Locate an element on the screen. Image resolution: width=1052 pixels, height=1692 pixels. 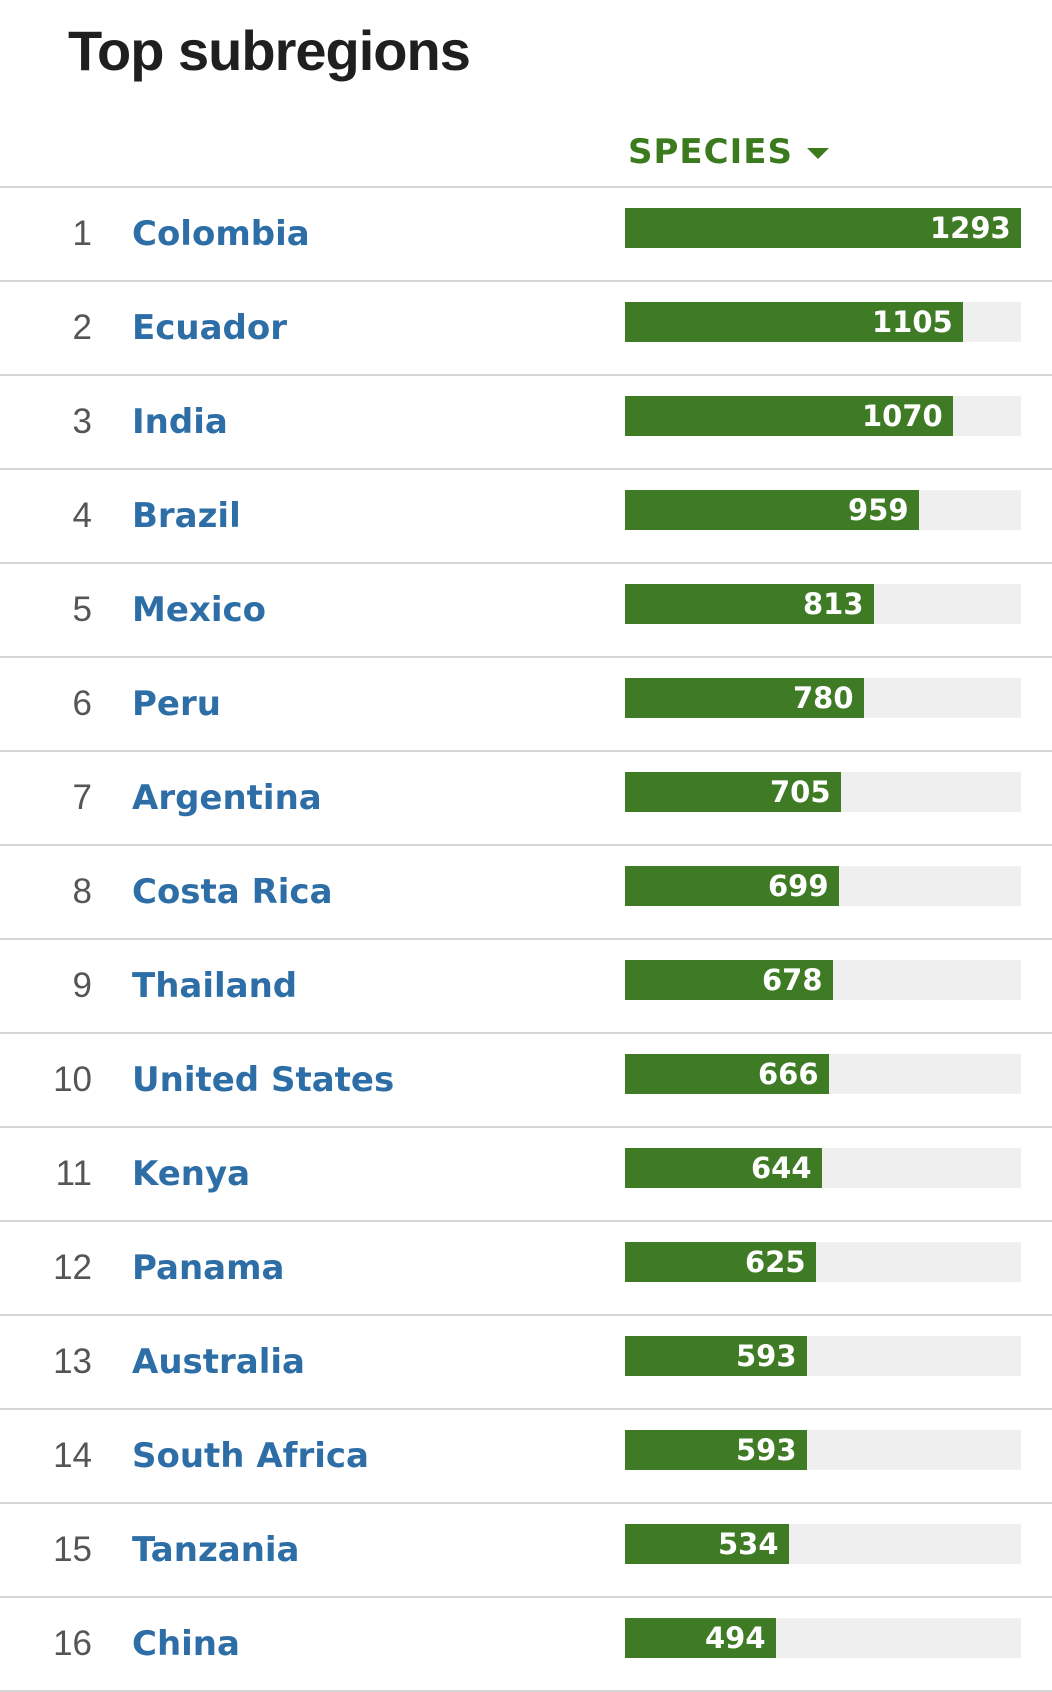
table-row: 15 Tanzania 534 is located at coordinates (526, 1551).